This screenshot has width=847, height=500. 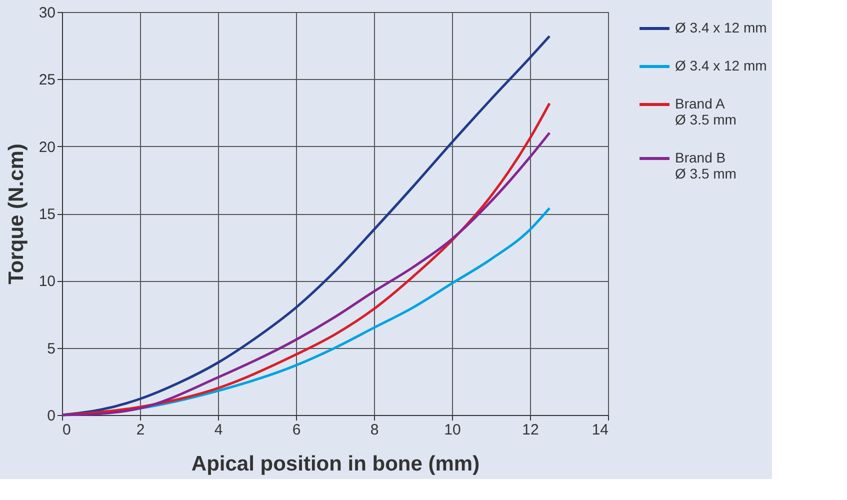 What do you see at coordinates (47, 13) in the screenshot?
I see `y-tick-label: 30` at bounding box center [47, 13].